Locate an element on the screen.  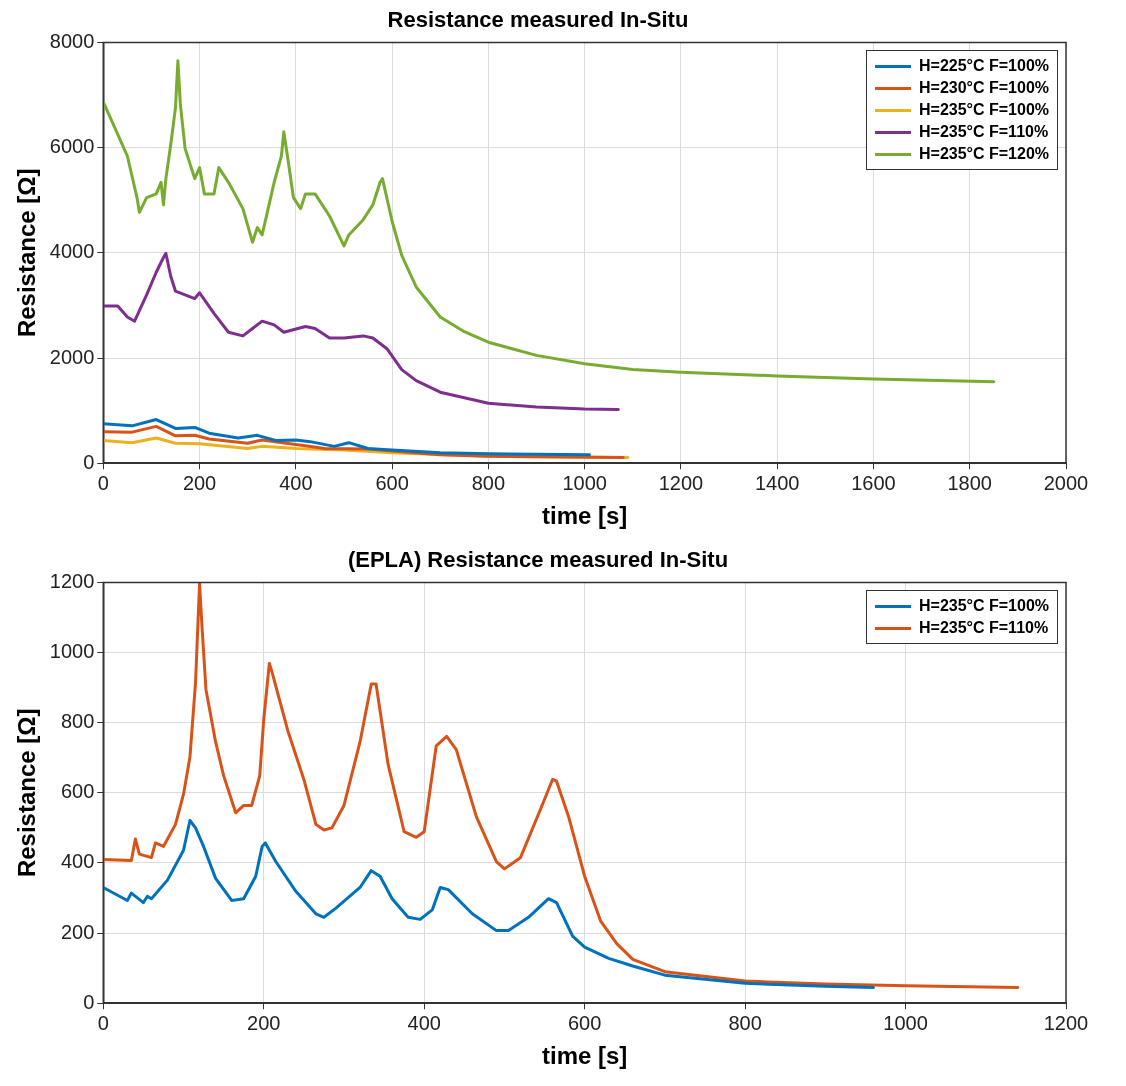
x-tick-label: 1600 is located at coordinates (873, 482).